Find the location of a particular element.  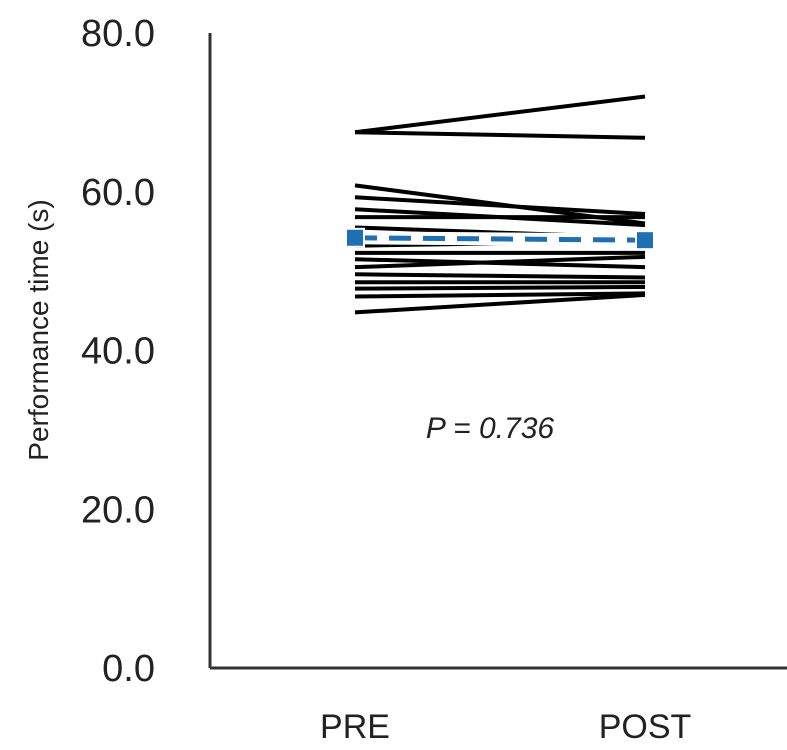

y-axis-title: Performance time (s) is located at coordinates (38, 329).